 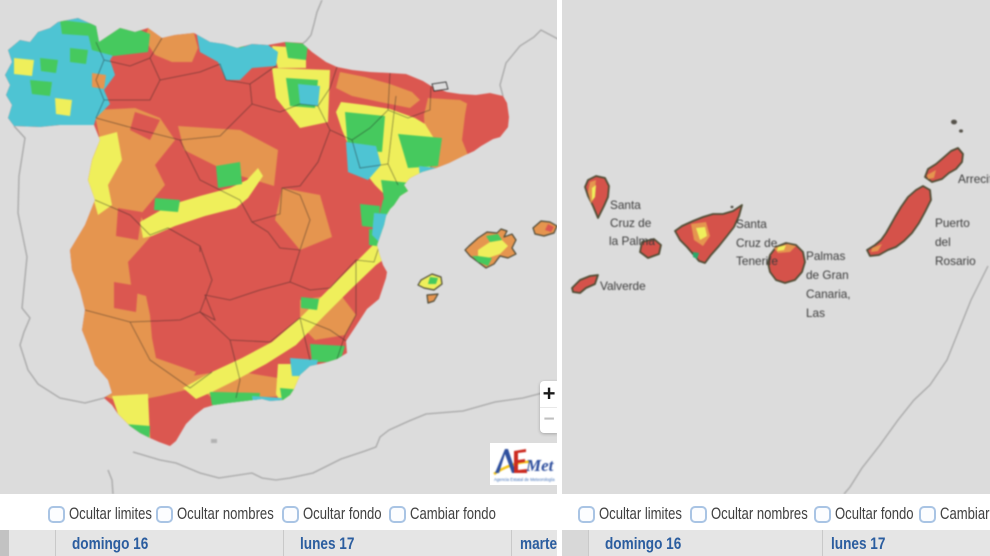 What do you see at coordinates (825, 256) in the screenshot?
I see `svg-text: Palmas` at bounding box center [825, 256].